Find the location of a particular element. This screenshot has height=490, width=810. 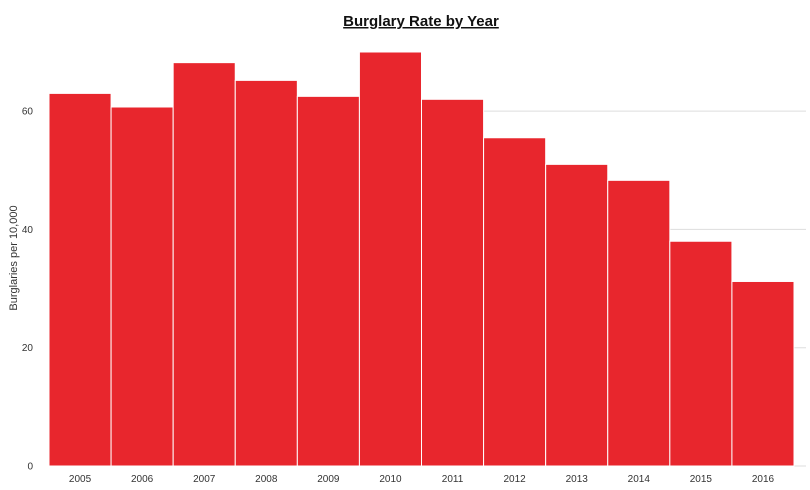

y-axis-ticks: 0 20 40 60 is located at coordinates (28, 290).